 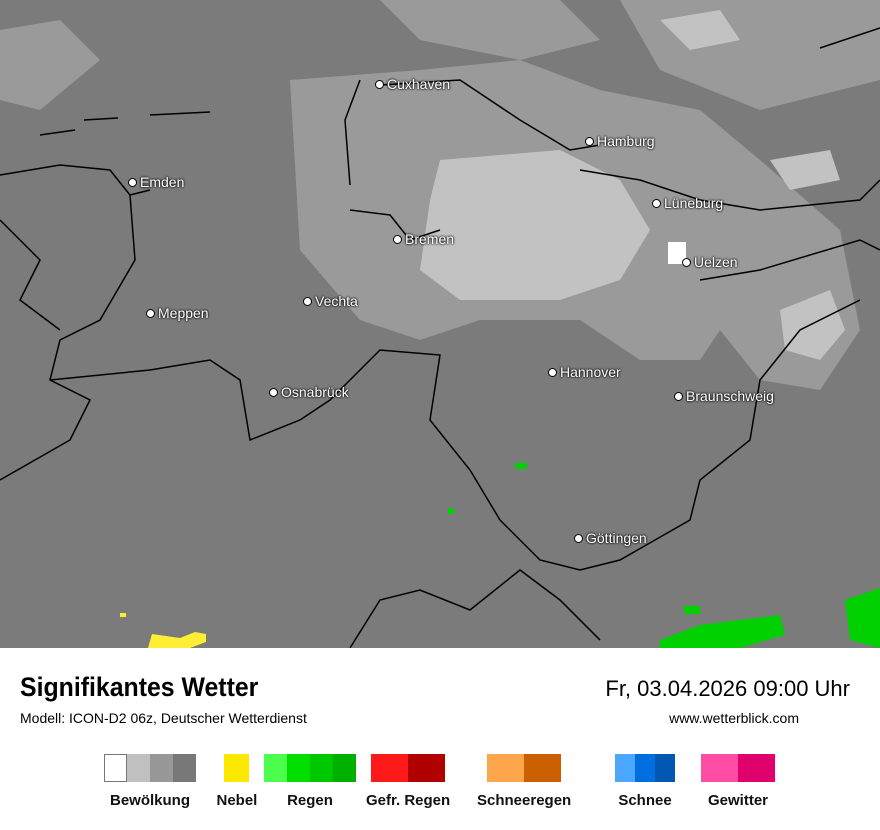 I want to click on legend-item: Schnee, so click(x=645, y=781).